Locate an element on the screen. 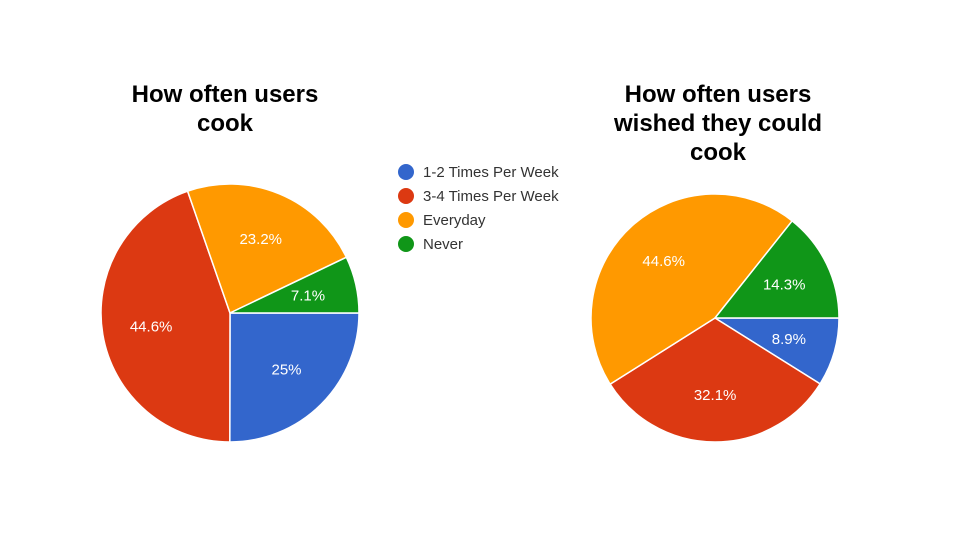  pie-slice-wished-3-4-times-per-week is located at coordinates (715, 380).